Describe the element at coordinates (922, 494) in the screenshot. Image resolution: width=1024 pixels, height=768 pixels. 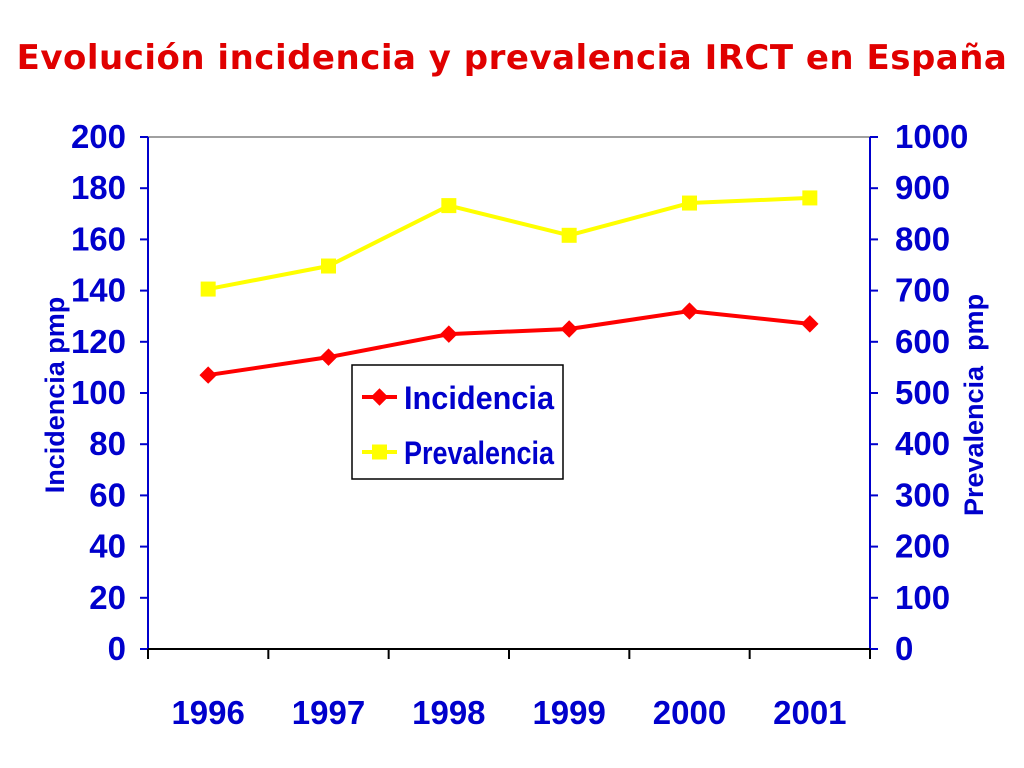
I see `right-tick-label: 300` at that location.